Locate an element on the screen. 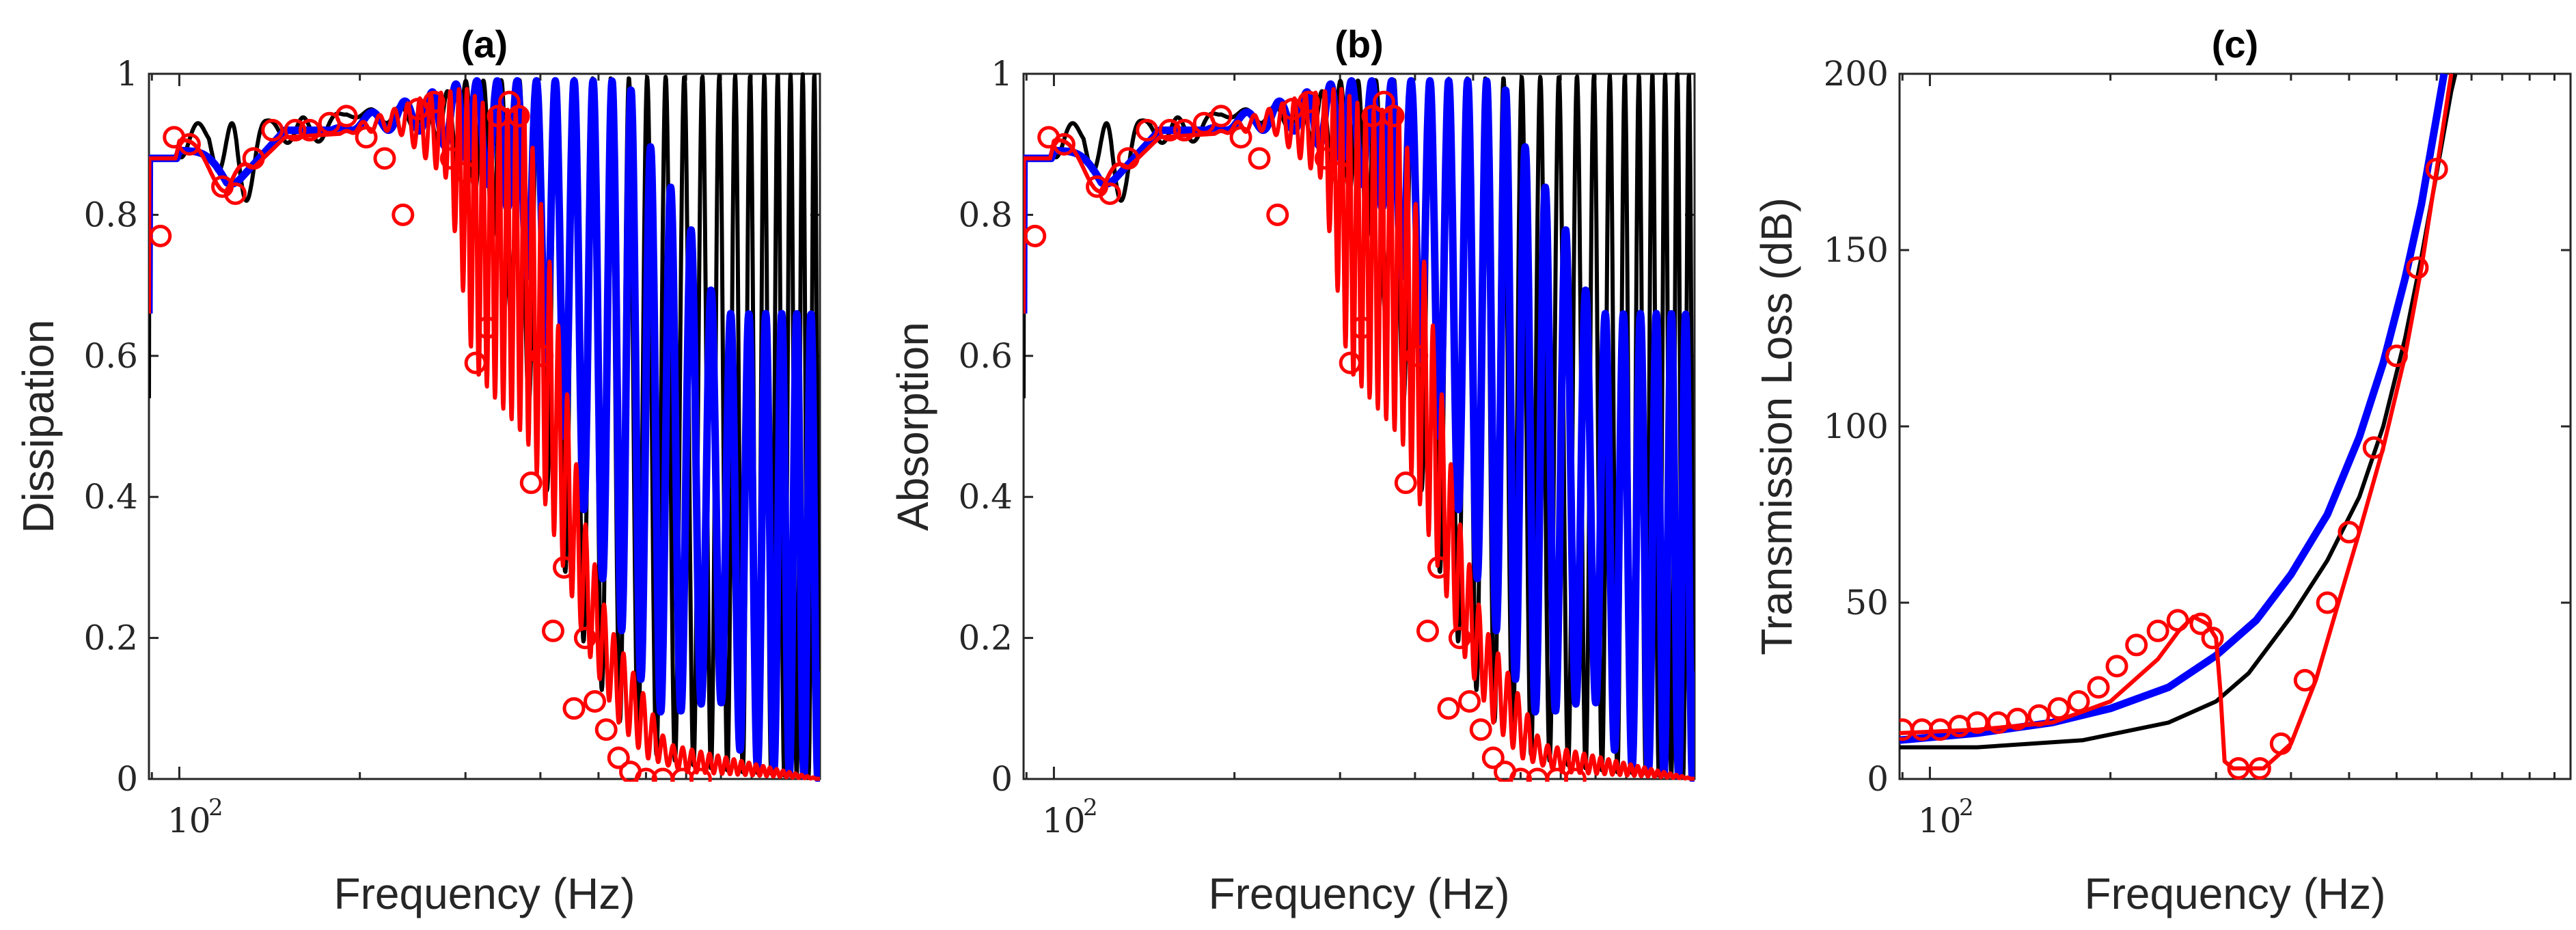  panel-c-title: (c) is located at coordinates (2235, 44).